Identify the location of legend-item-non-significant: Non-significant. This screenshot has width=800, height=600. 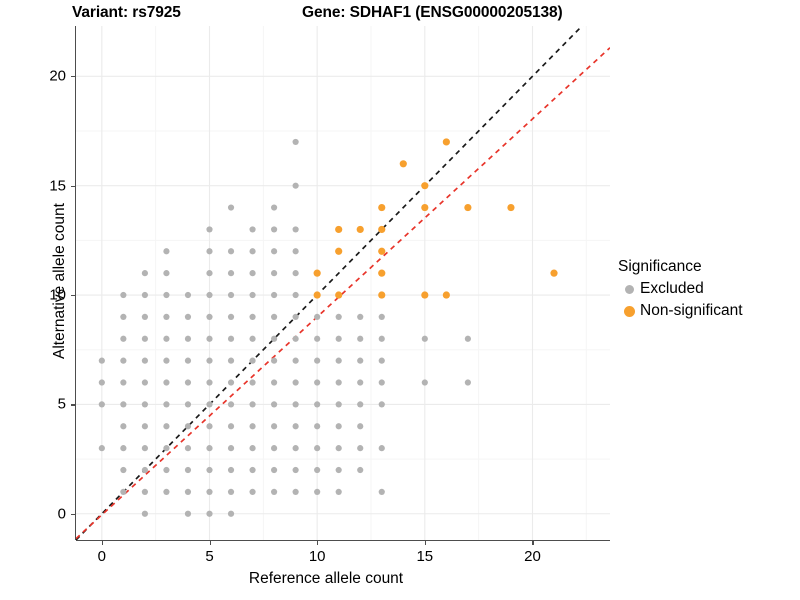
(680, 311).